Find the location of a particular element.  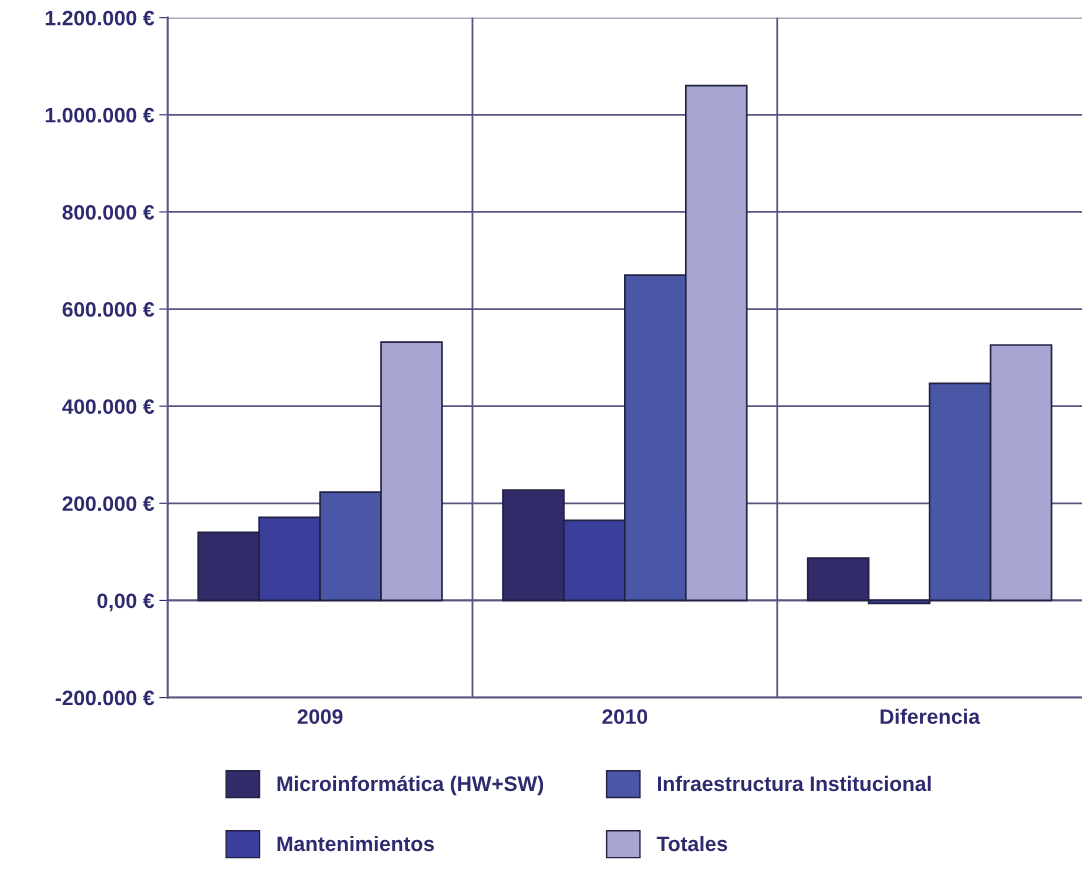

x-tick-label: Diferencia is located at coordinates (930, 716).